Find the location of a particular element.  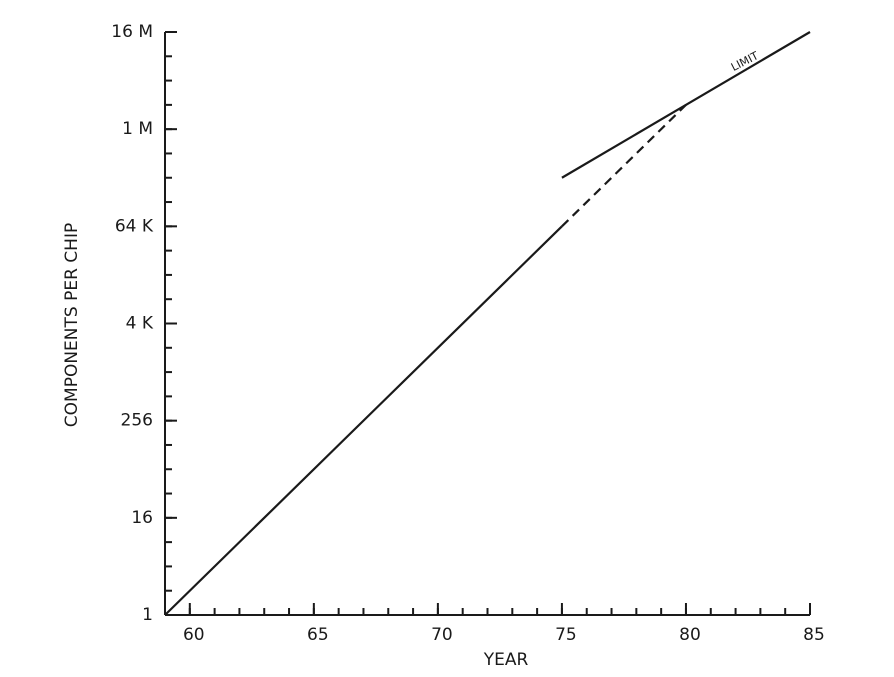

x-tick-label: 75 is located at coordinates (566, 635).